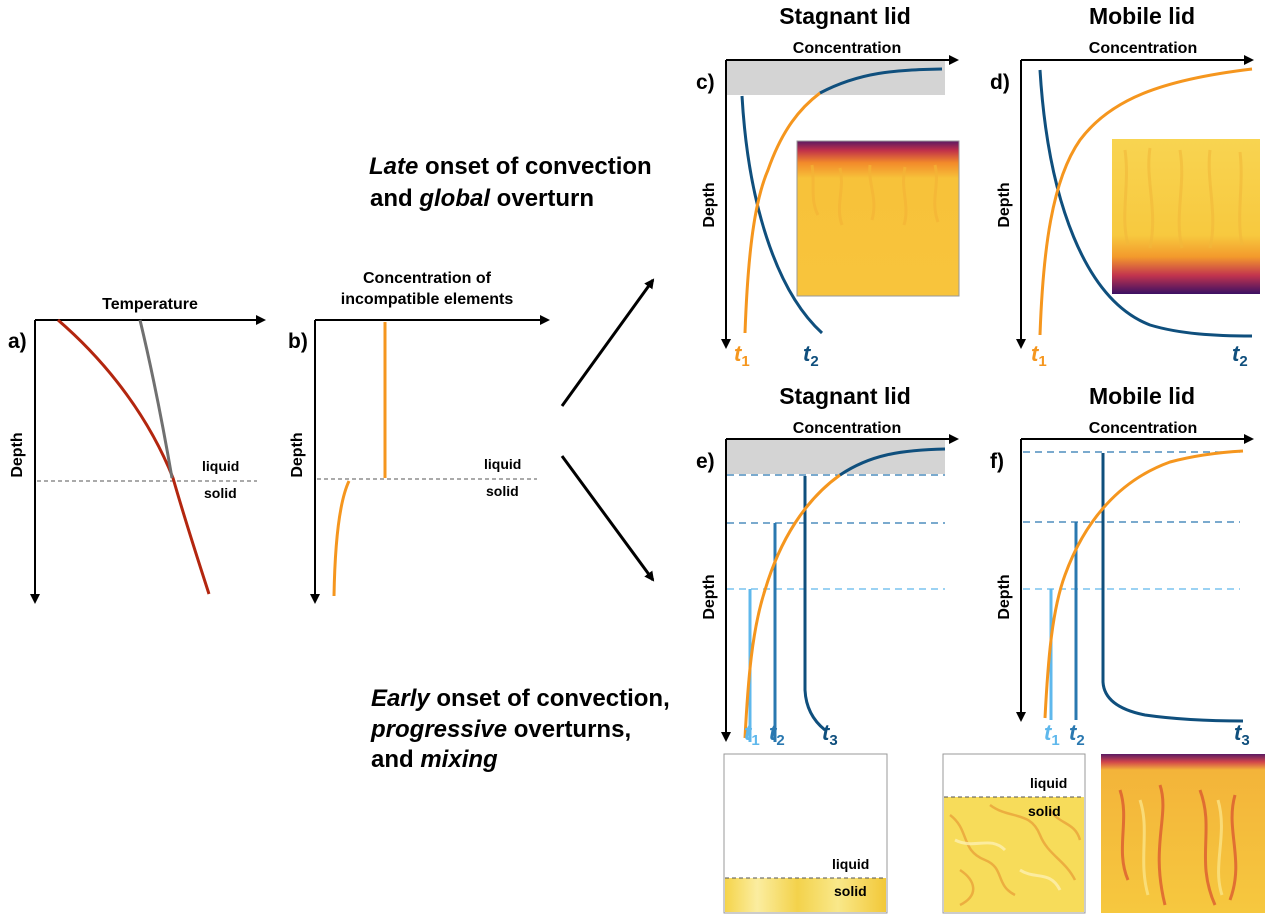  I want to click on panel-a-liquid-label: liquid, so click(220, 466).